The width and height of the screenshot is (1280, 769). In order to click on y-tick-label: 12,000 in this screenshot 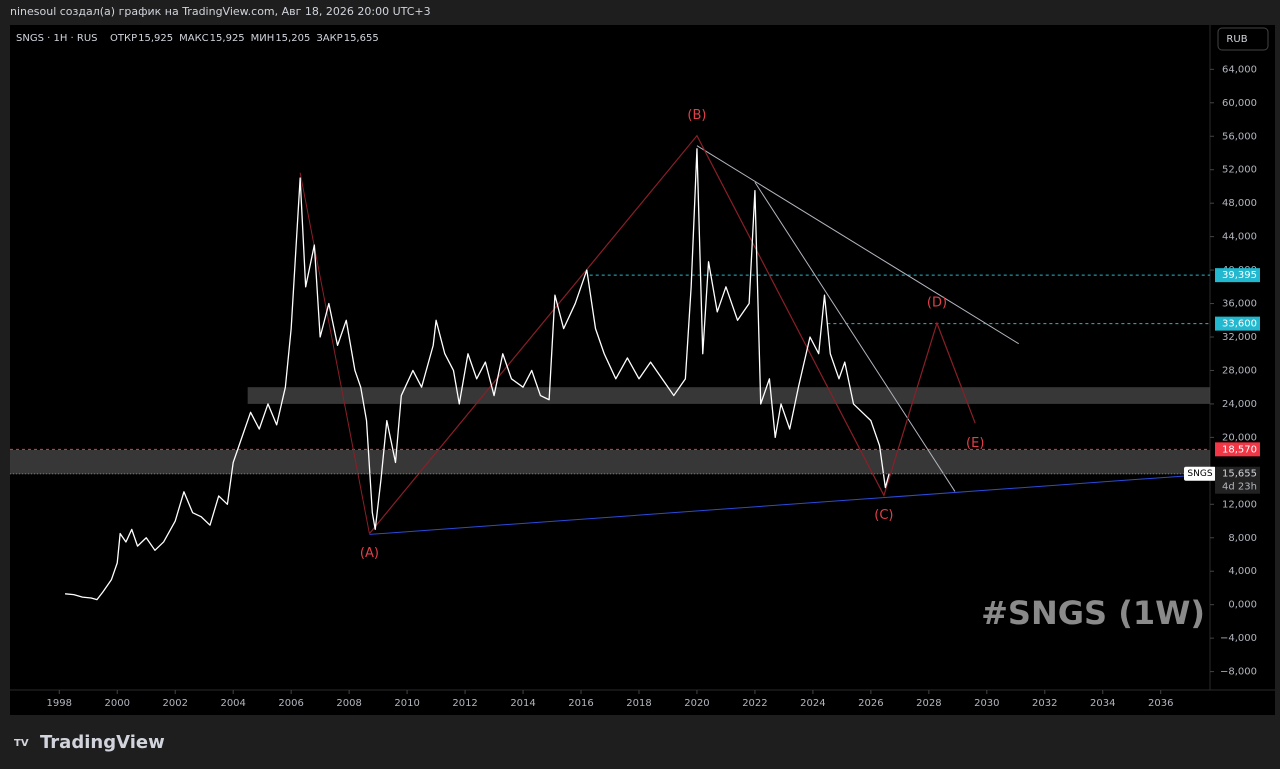, I will do `click(1239, 504)`.